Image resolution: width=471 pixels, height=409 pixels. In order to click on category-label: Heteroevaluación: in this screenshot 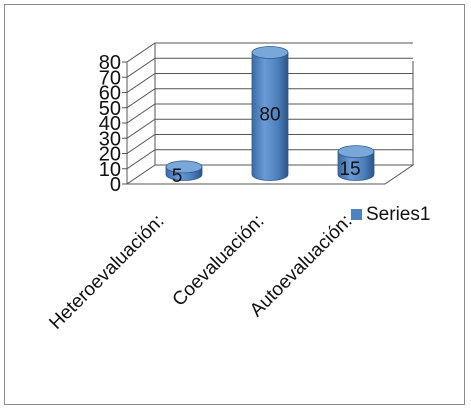, I will do `click(106, 272)`.